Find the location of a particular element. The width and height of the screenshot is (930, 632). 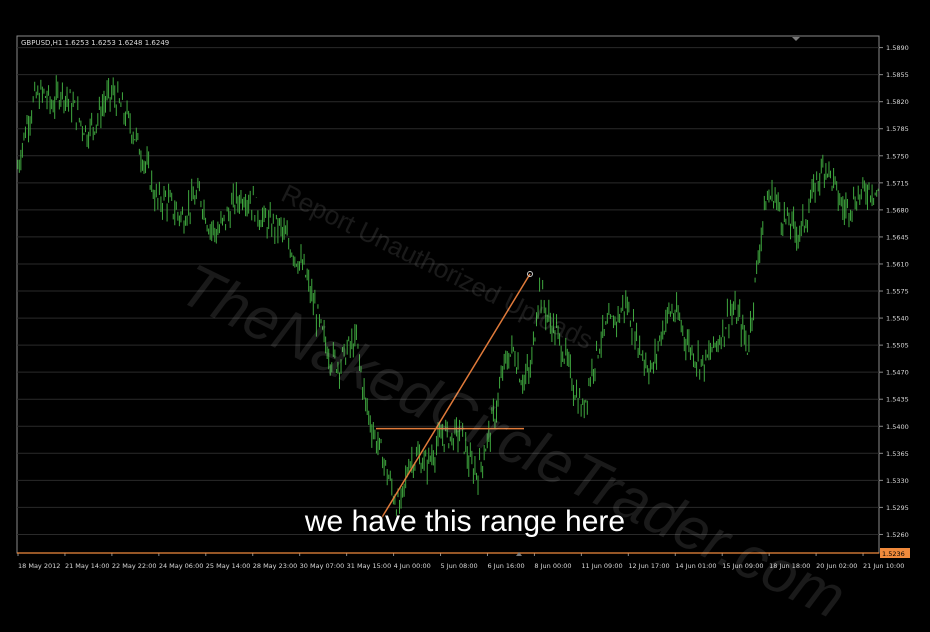

x-tick-label: 11 Jun 09:00 is located at coordinates (601, 566).